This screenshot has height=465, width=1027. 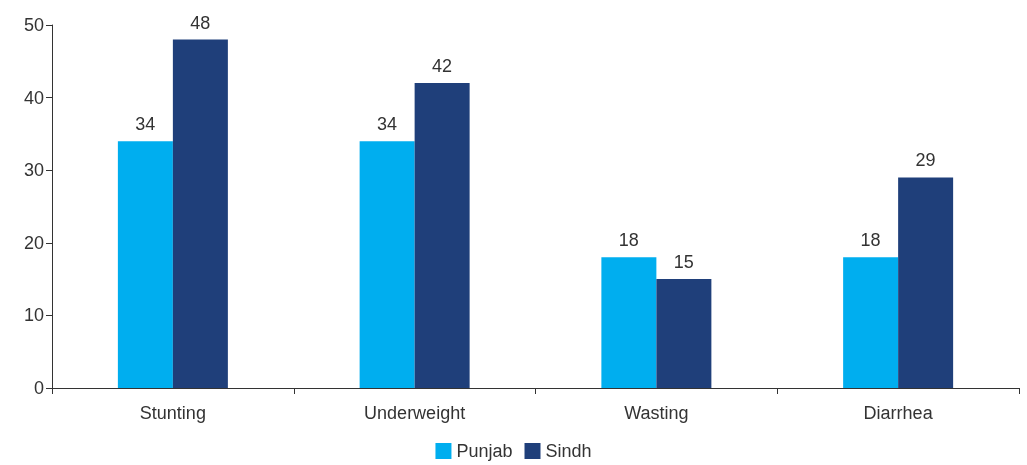 What do you see at coordinates (172, 413) in the screenshot?
I see `x-tick-label: Stunting` at bounding box center [172, 413].